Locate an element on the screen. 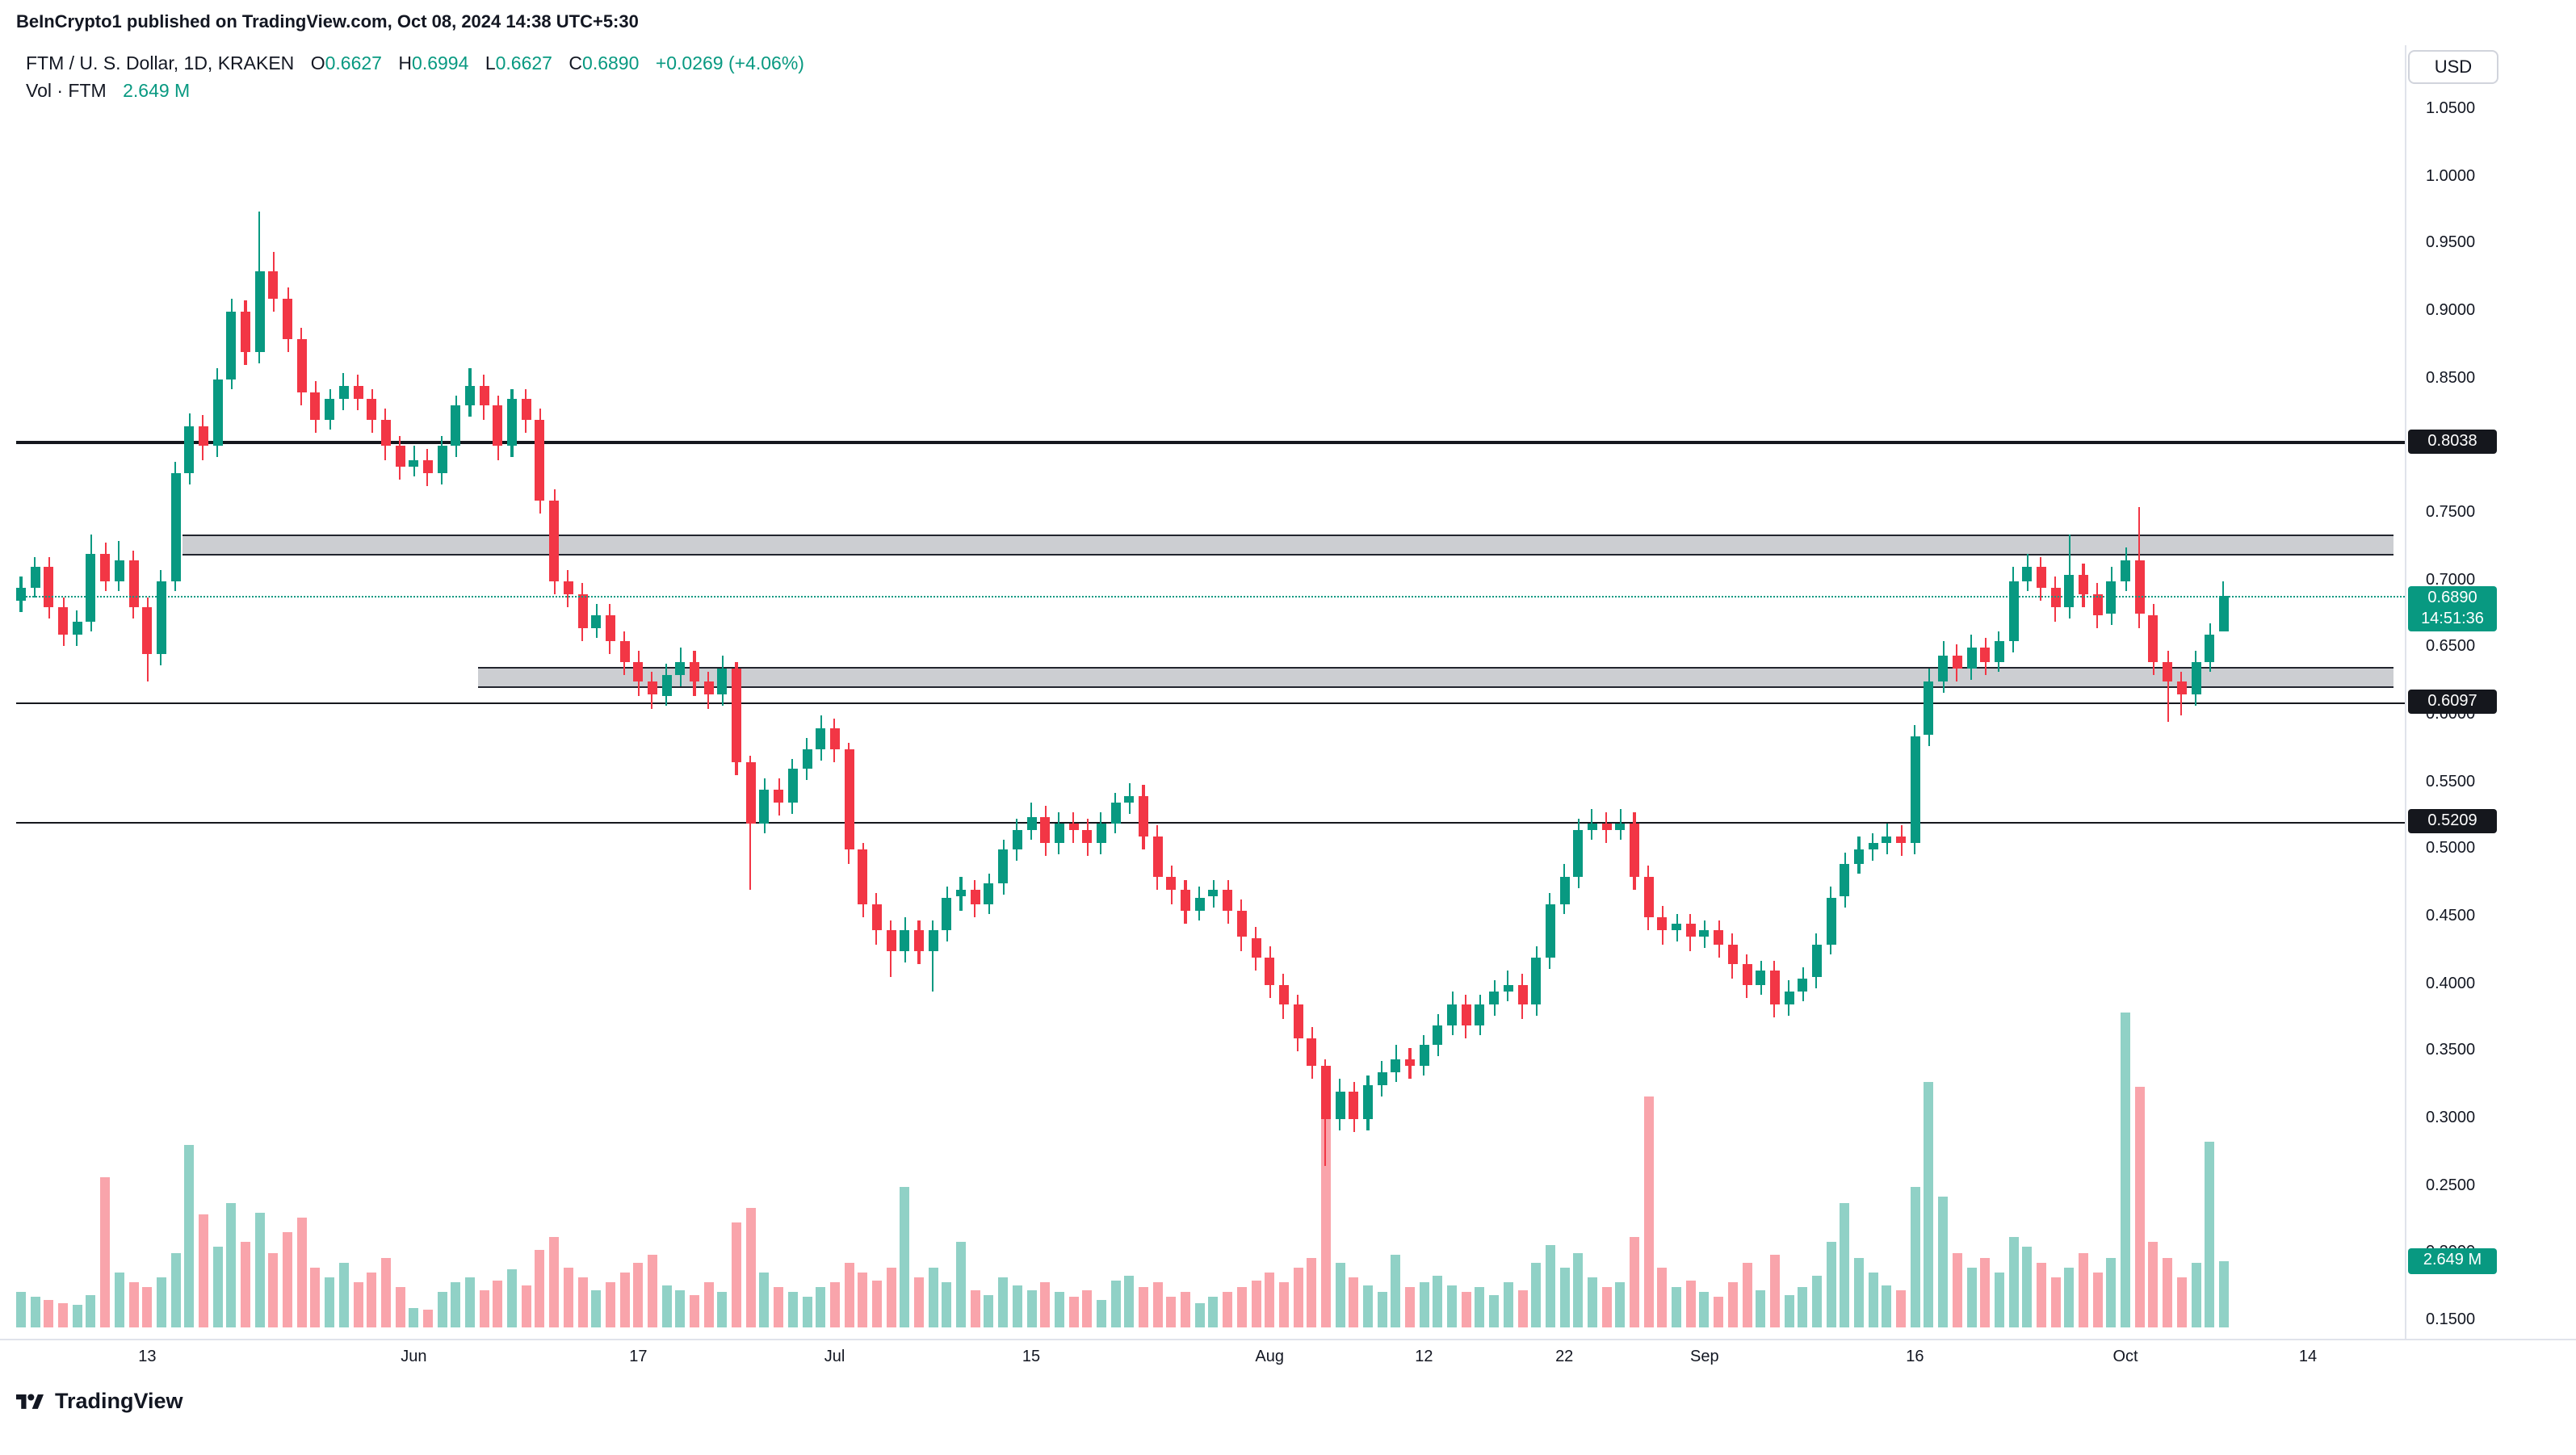 This screenshot has width=2576, height=1455. tradingview-attribution: TradingView is located at coordinates (99, 1401).